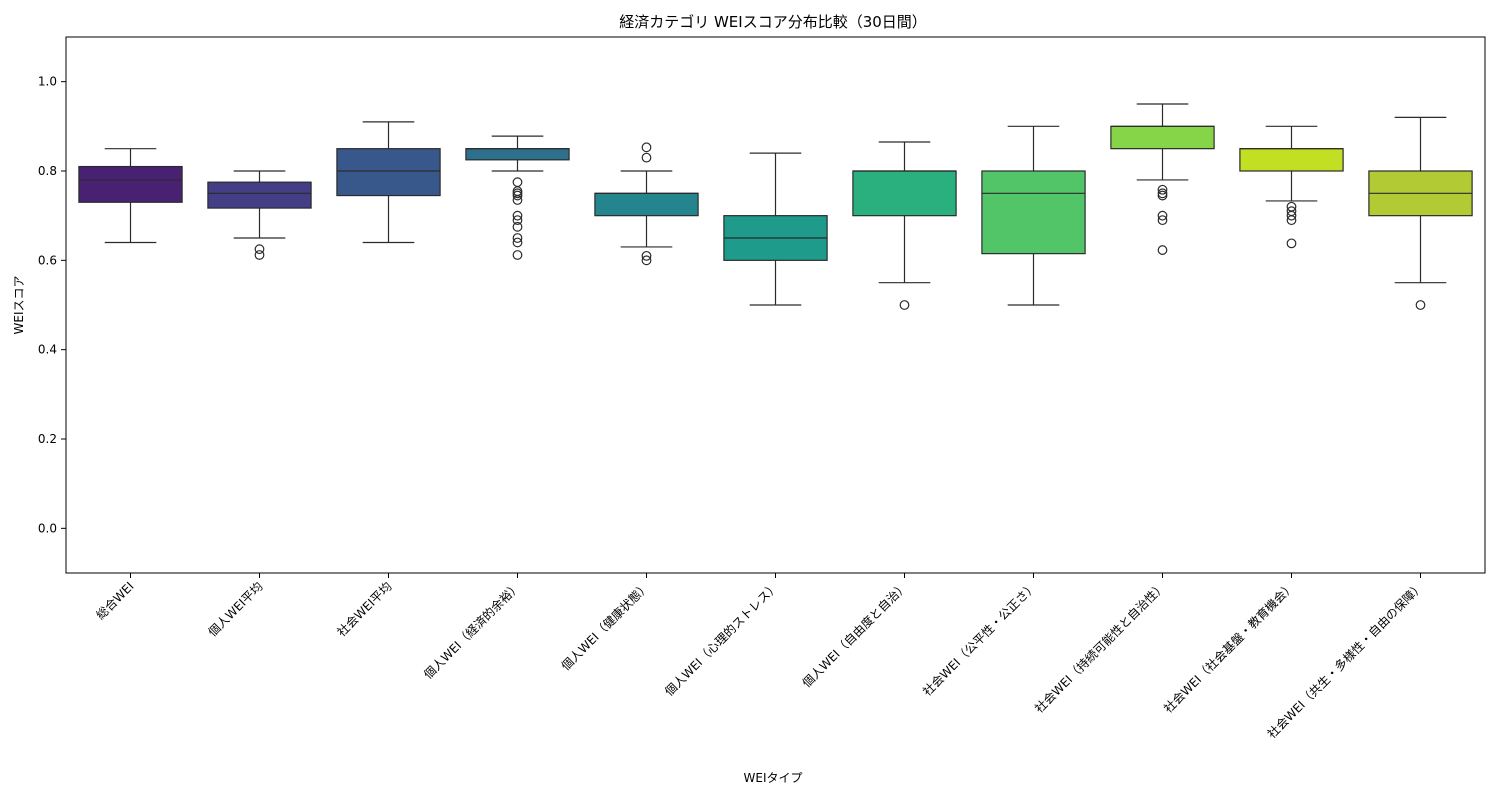 This screenshot has height=800, width=1500. Describe the element at coordinates (47, 439) in the screenshot. I see `y-tick-label: 0.2` at that location.